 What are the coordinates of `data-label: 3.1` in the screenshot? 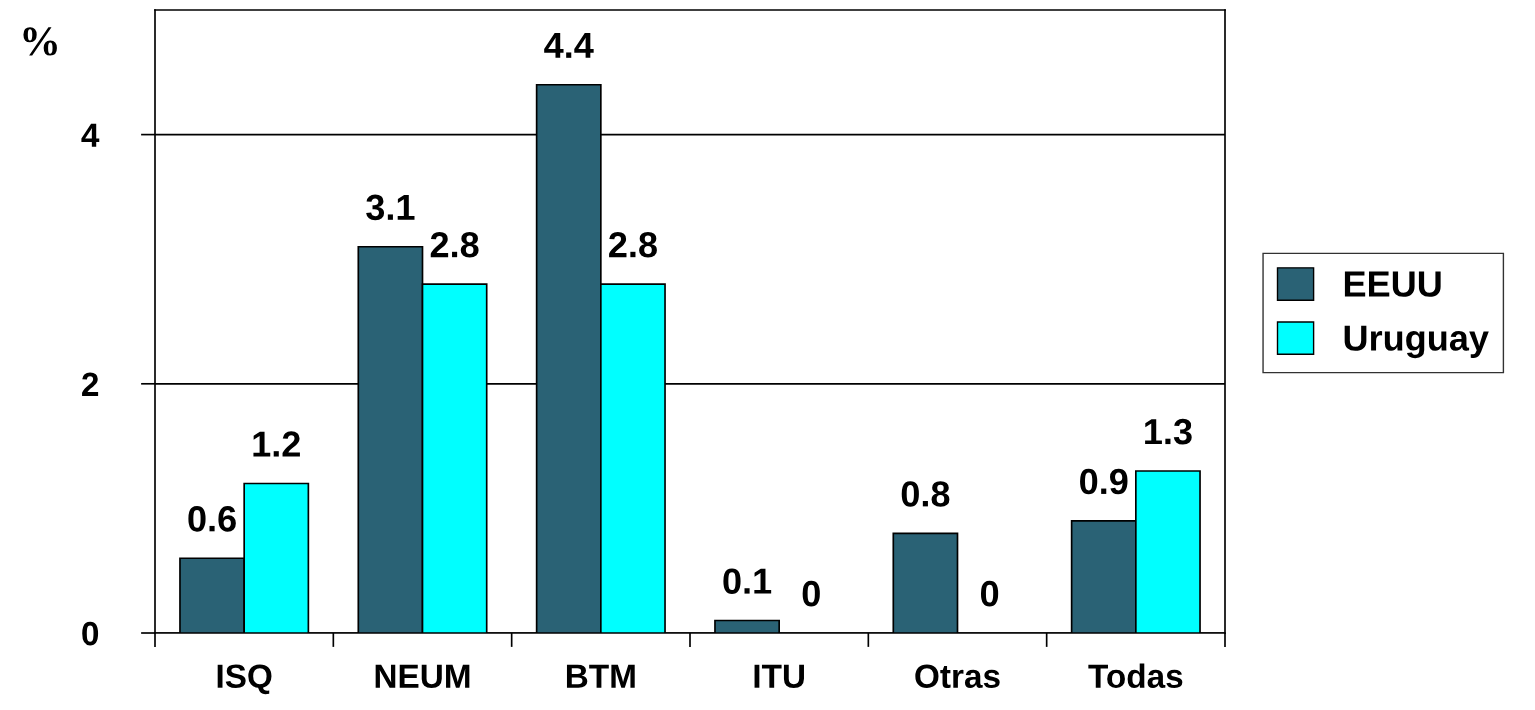 It's located at (390, 207).